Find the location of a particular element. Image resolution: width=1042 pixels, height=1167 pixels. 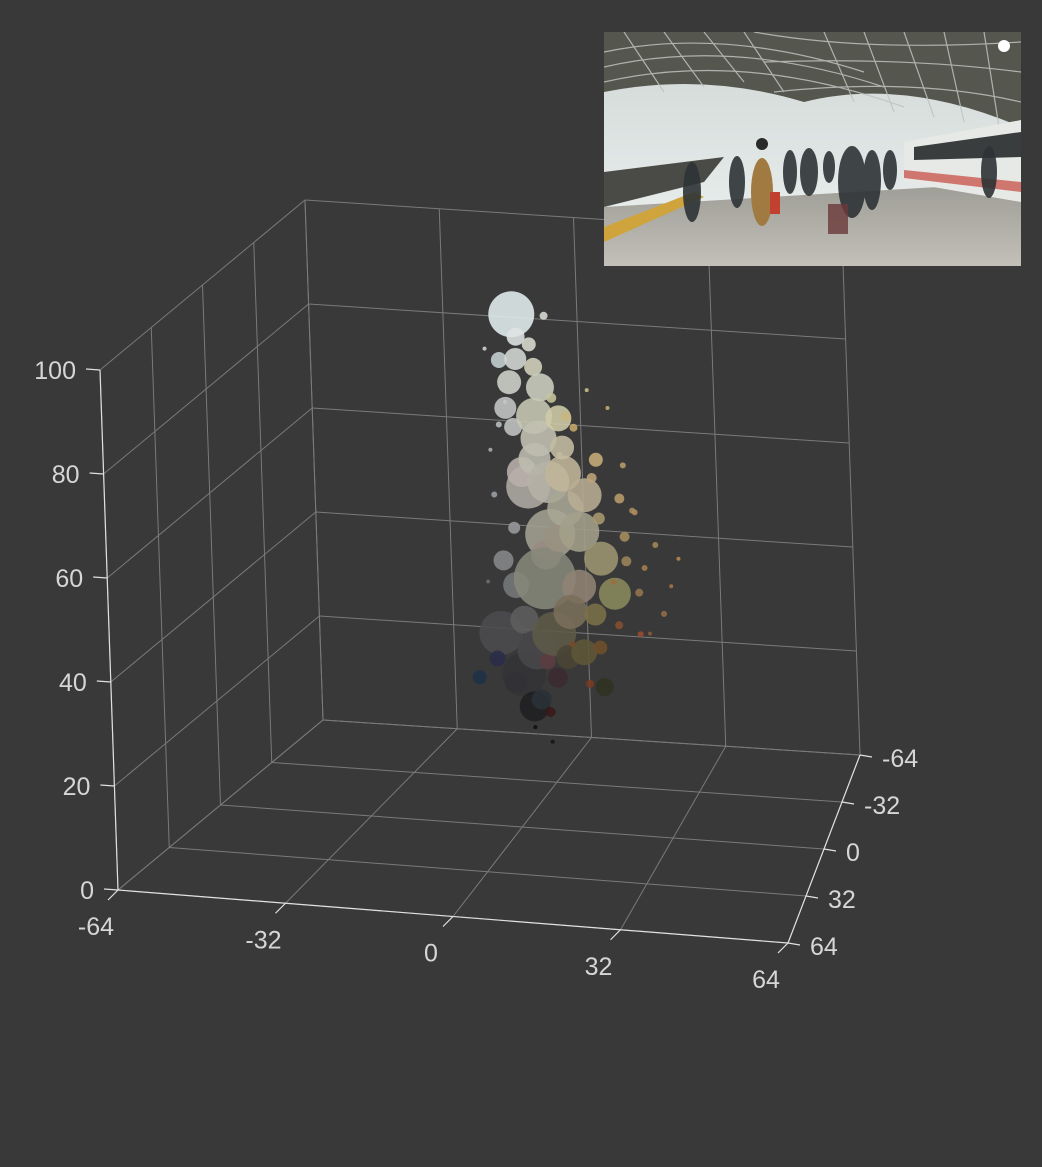

back-wall-vertical-line is located at coordinates (448, 468).